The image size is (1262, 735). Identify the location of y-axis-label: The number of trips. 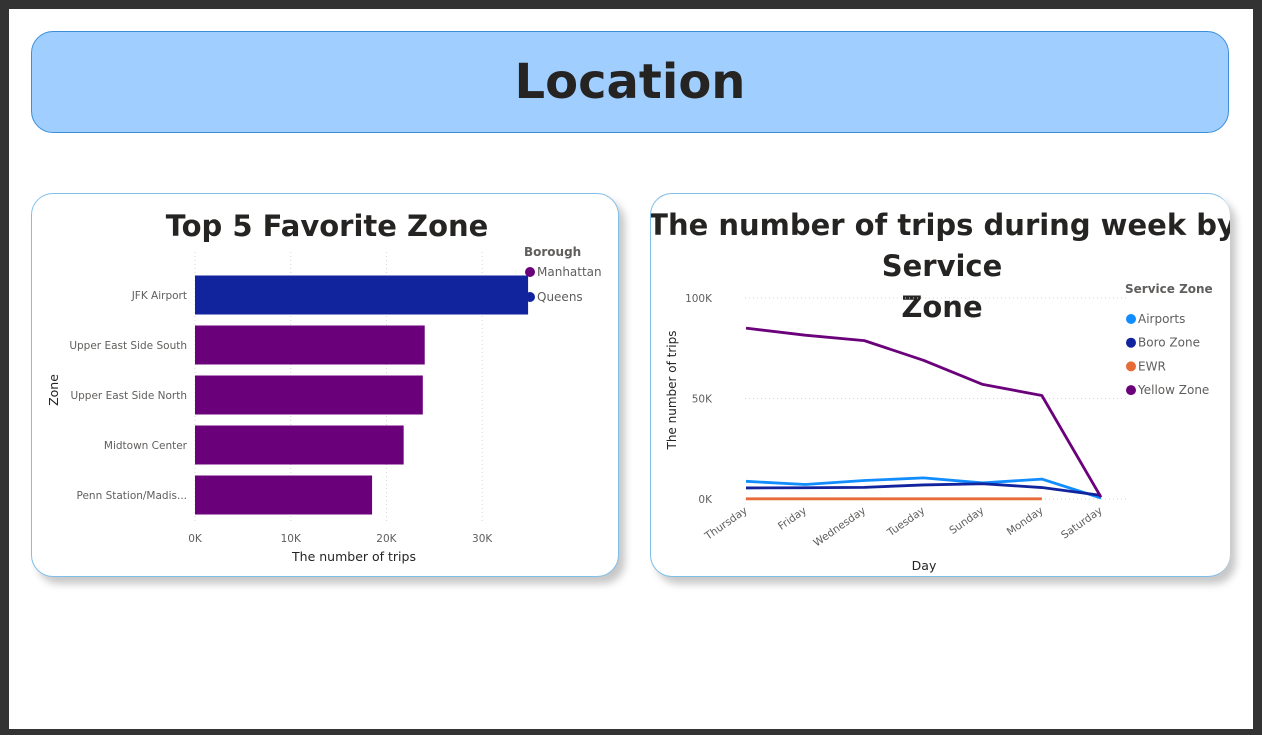
(672, 390).